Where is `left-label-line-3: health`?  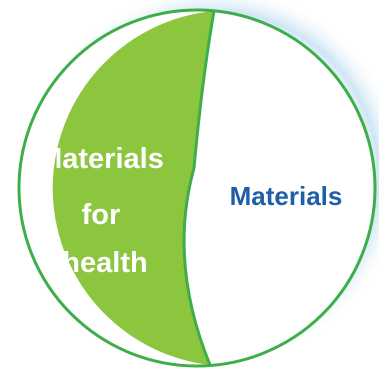
left-label-line-3: health is located at coordinates (104, 263).